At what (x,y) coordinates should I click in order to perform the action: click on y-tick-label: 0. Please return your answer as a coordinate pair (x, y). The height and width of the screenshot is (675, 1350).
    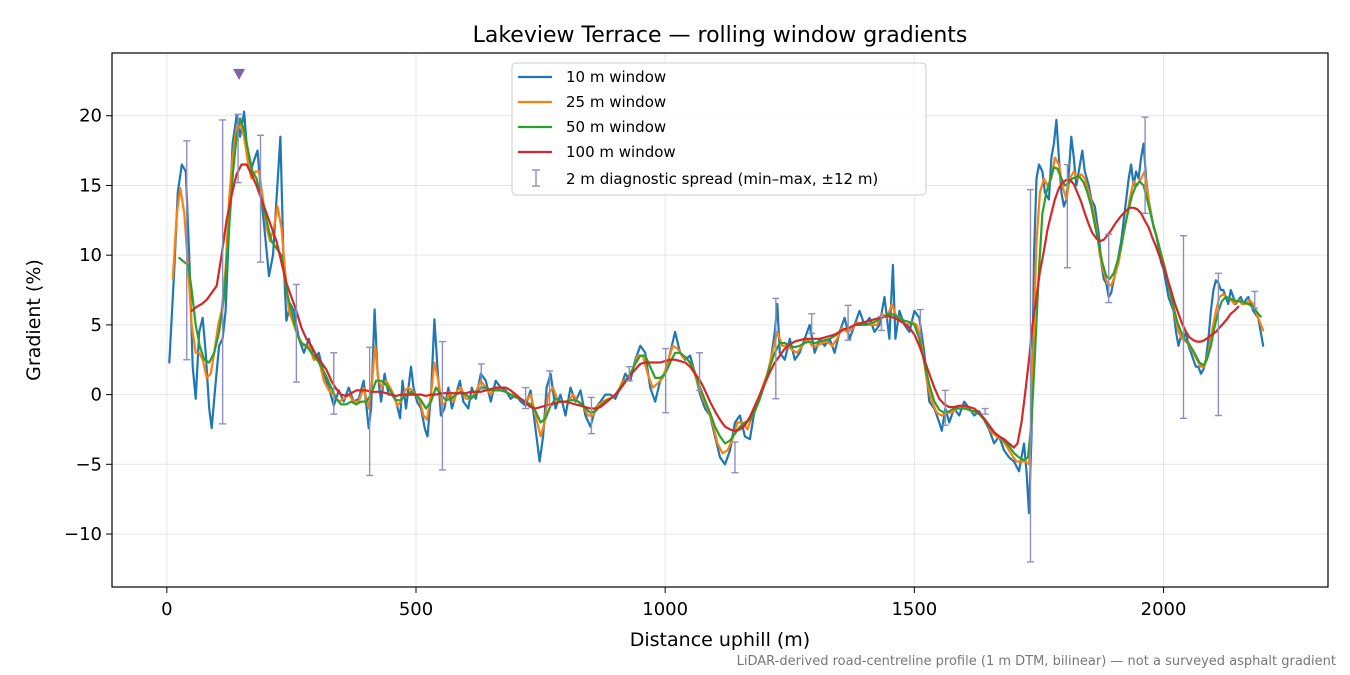
    Looking at the image, I should click on (96, 395).